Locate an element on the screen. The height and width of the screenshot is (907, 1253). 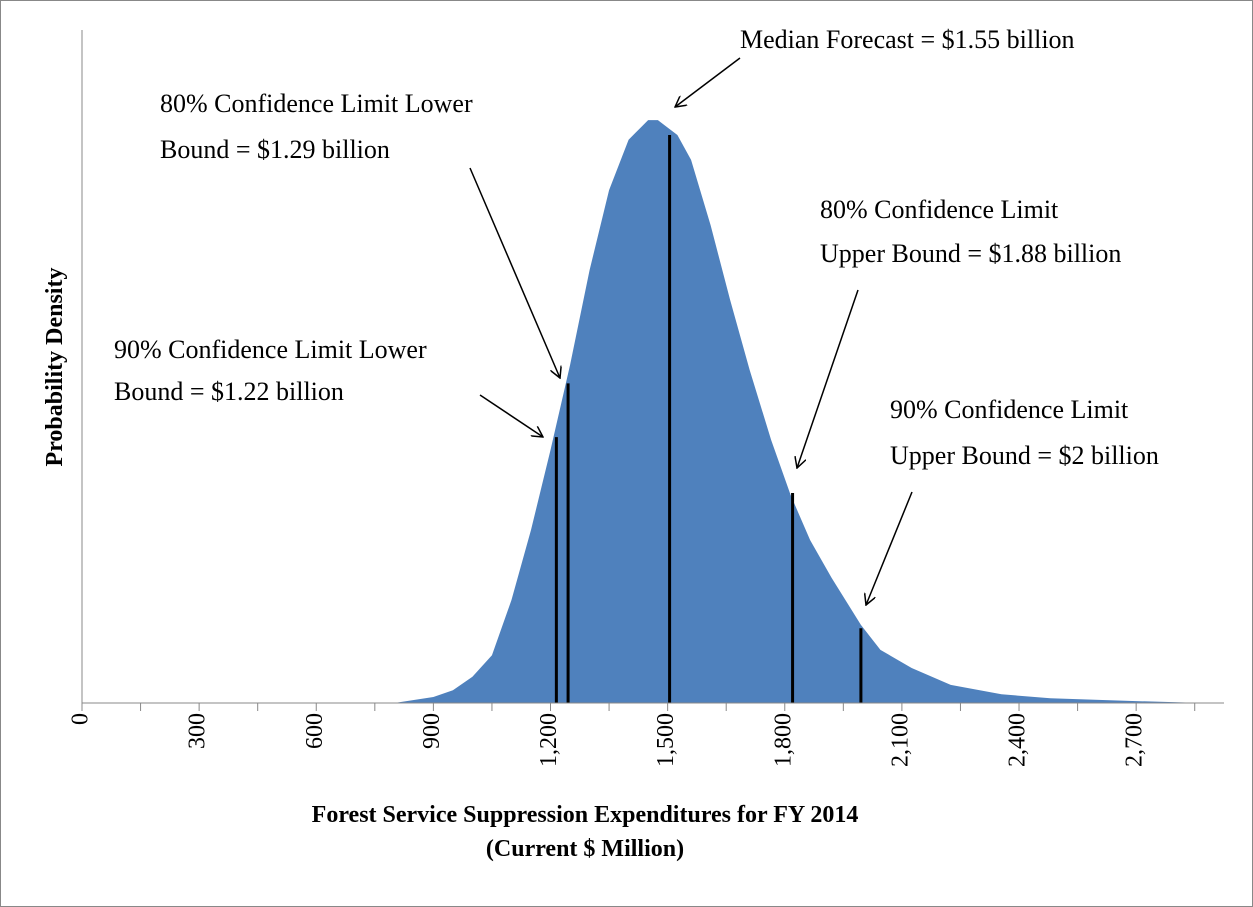
annotation: 80% Confidence Limit is located at coordinates (939, 209).